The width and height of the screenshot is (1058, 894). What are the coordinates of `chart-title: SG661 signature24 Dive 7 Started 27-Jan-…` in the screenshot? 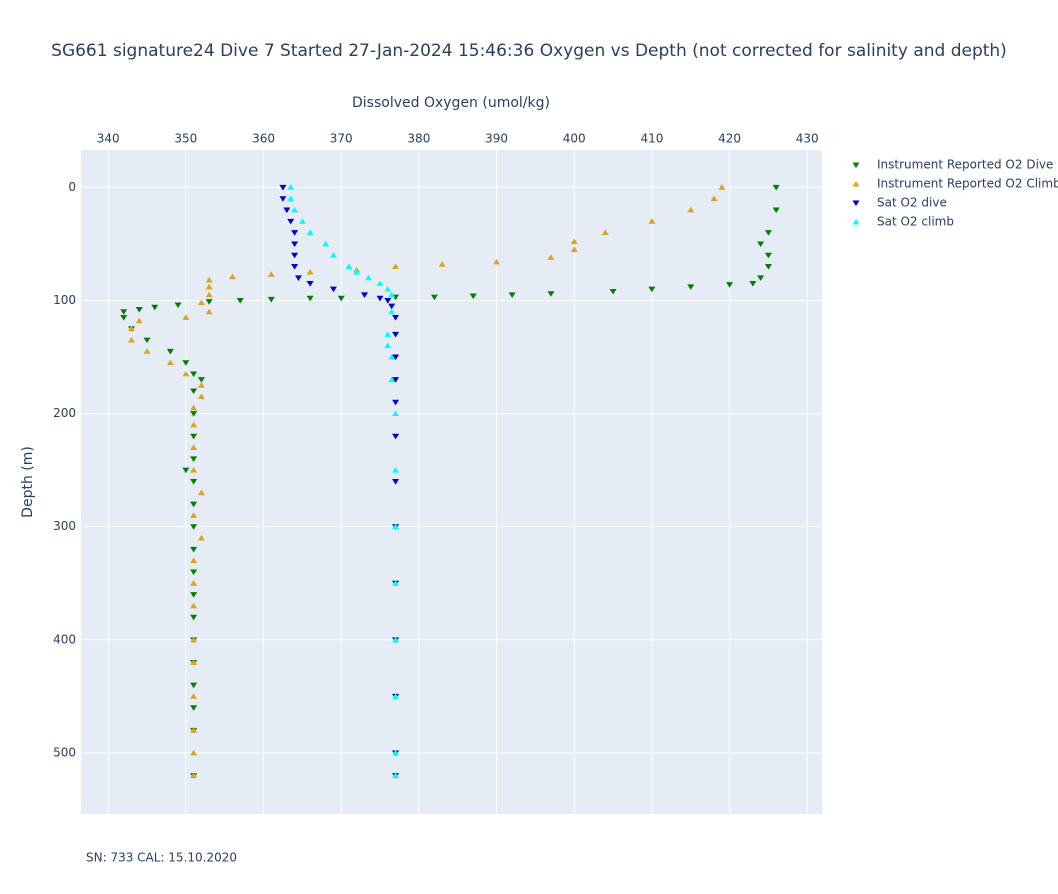 It's located at (529, 51).